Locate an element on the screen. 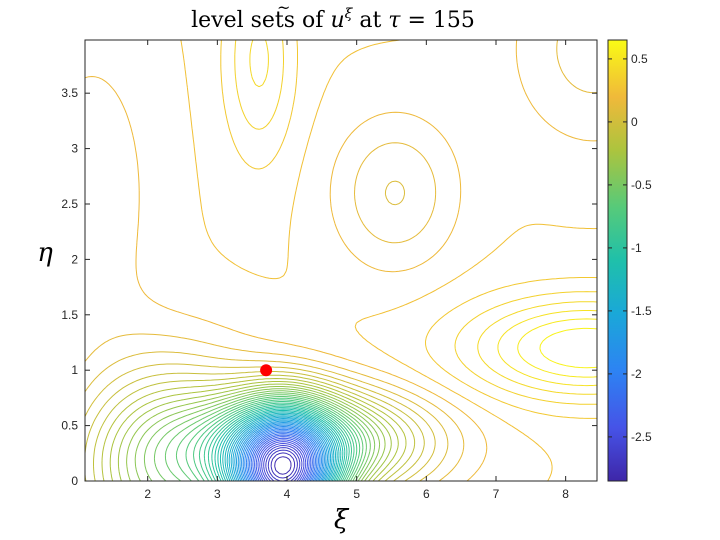 This screenshot has height=540, width=720. x-tick-label: 6 is located at coordinates (426, 494).